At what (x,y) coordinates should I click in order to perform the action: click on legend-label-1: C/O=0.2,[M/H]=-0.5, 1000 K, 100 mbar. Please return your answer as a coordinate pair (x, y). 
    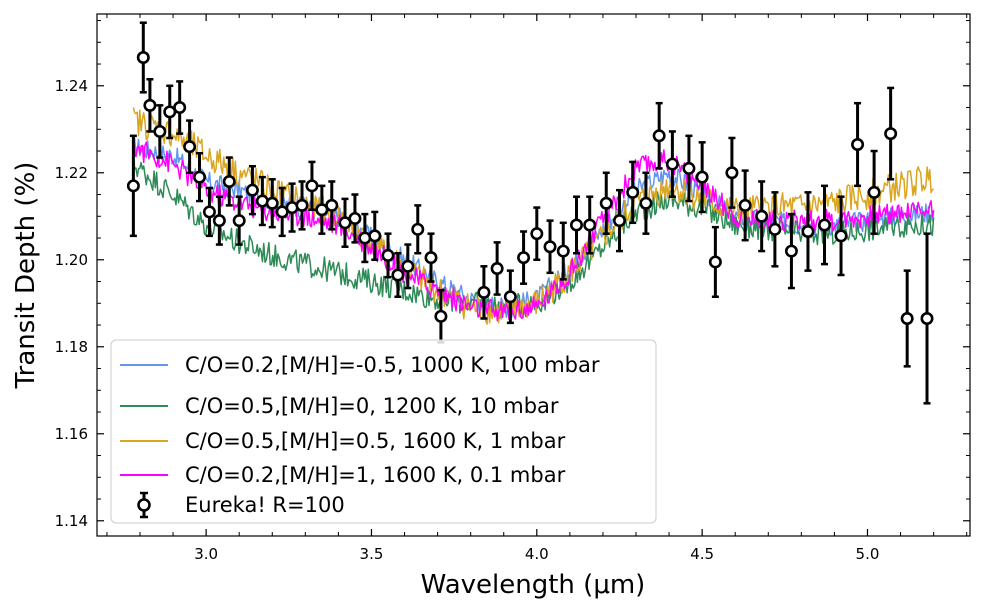
    Looking at the image, I should click on (392, 365).